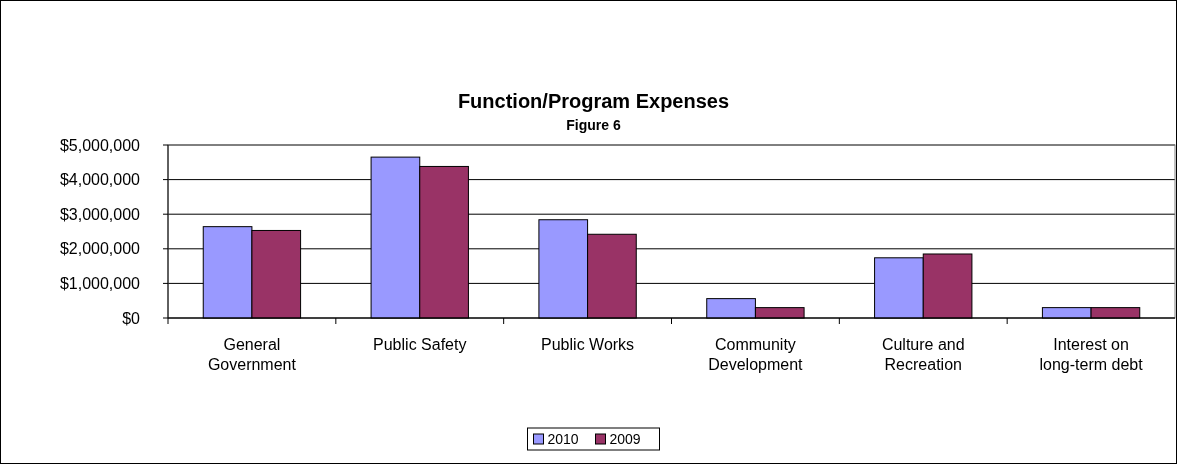 The image size is (1177, 464). I want to click on y-tick-label: $1,000,000, so click(100, 283).